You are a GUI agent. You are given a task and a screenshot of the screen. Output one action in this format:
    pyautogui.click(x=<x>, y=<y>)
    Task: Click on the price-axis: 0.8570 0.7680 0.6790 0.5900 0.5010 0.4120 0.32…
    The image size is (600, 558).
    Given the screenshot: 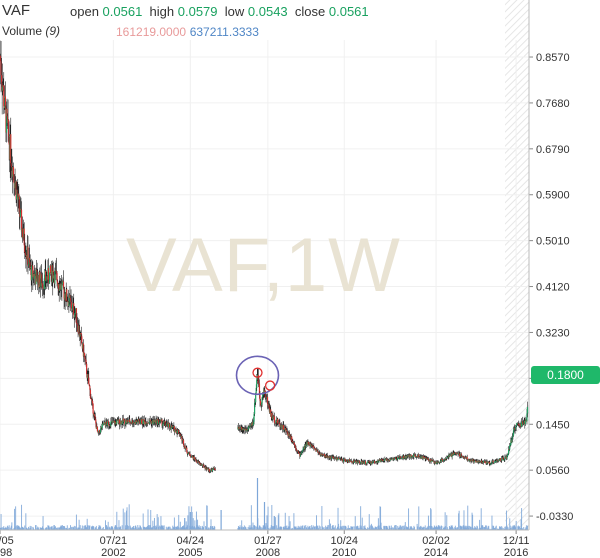 What is the action you would take?
    pyautogui.click(x=550, y=265)
    